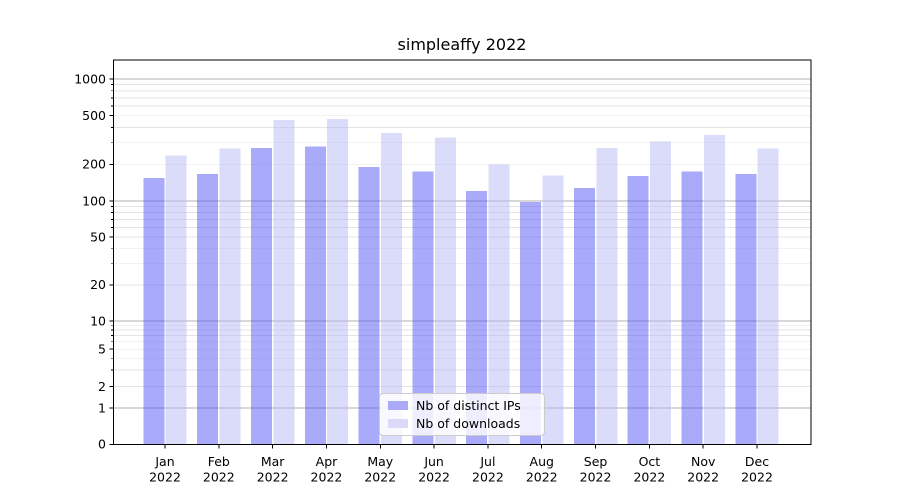 This screenshot has height=500, width=900. I want to click on y-tick-label: 500, so click(94, 115).